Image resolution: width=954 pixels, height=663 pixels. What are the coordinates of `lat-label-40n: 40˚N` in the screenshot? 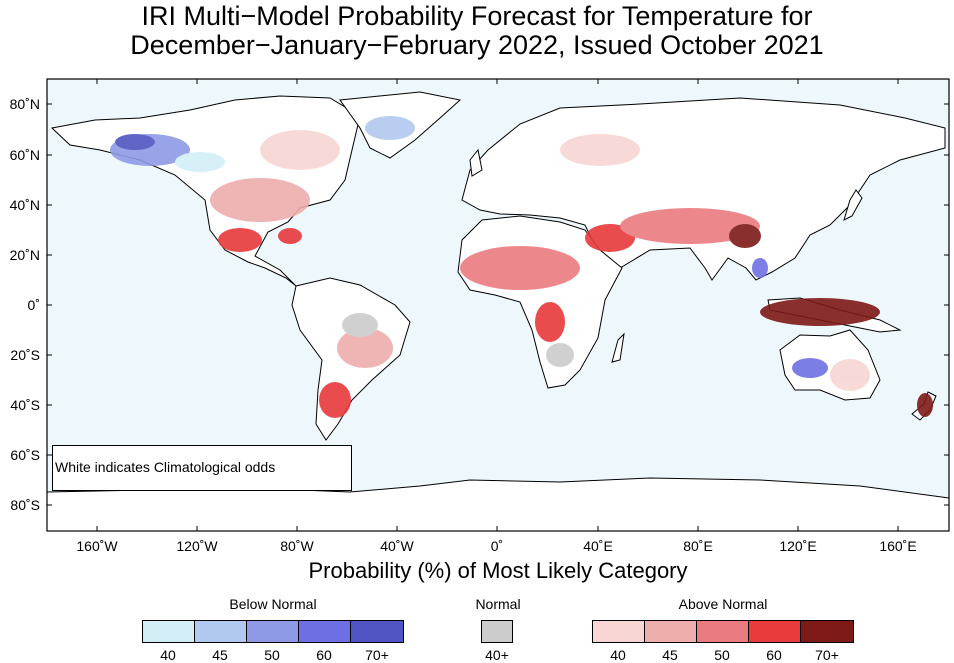 It's located at (24, 205).